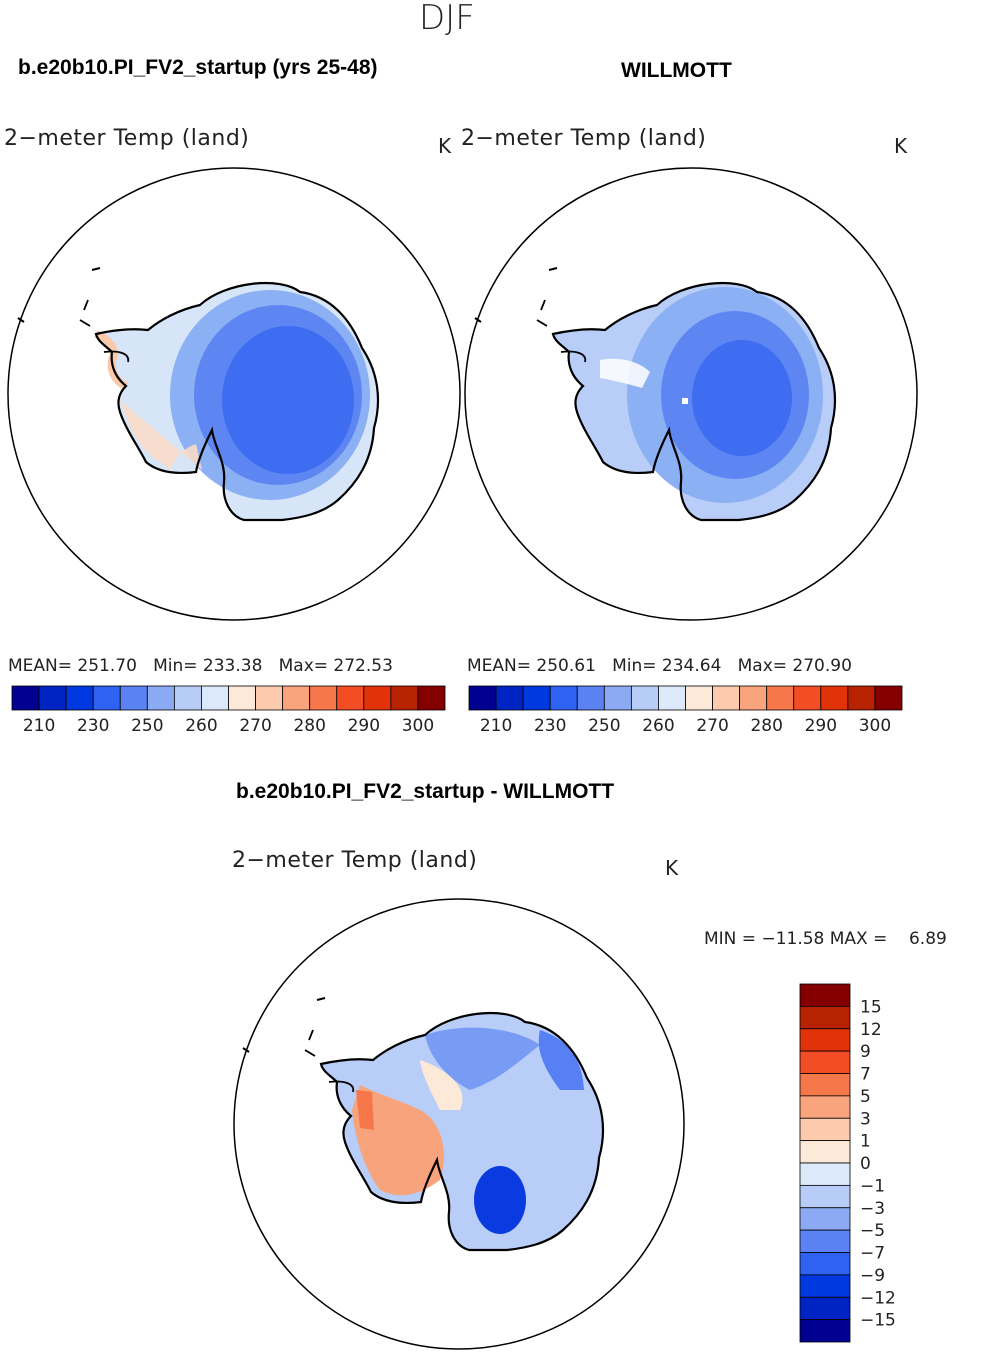 Image resolution: width=994 pixels, height=1353 pixels. Describe the element at coordinates (39, 726) in the screenshot. I see `colorbar-model-tick-label: 210` at that location.